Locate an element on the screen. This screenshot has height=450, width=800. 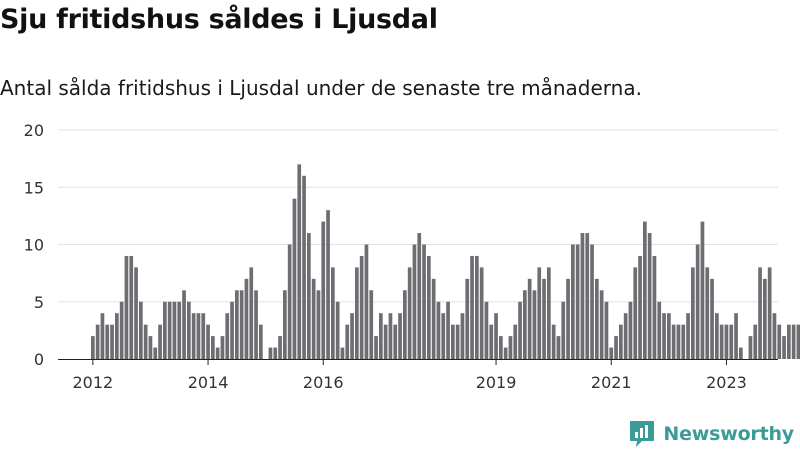
y-tick-label: 0 is located at coordinates (39, 359).